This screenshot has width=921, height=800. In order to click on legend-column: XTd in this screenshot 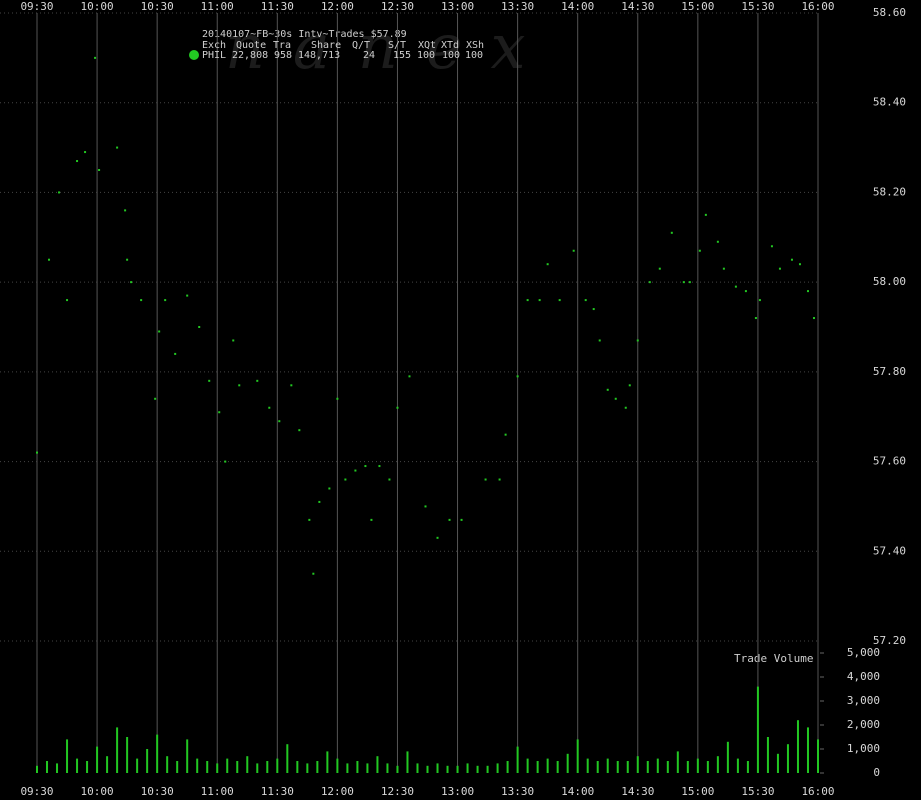, I will do `click(450, 45)`.